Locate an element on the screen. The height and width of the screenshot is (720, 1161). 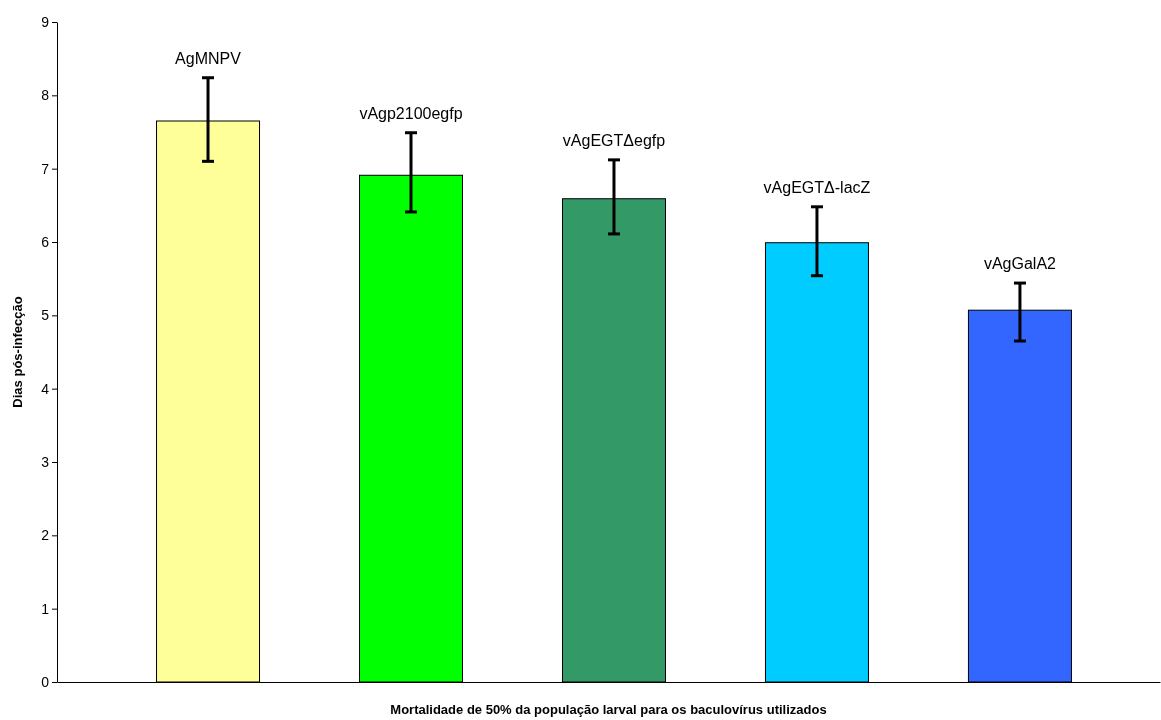
y-tick-label: 8 is located at coordinates (45, 95).